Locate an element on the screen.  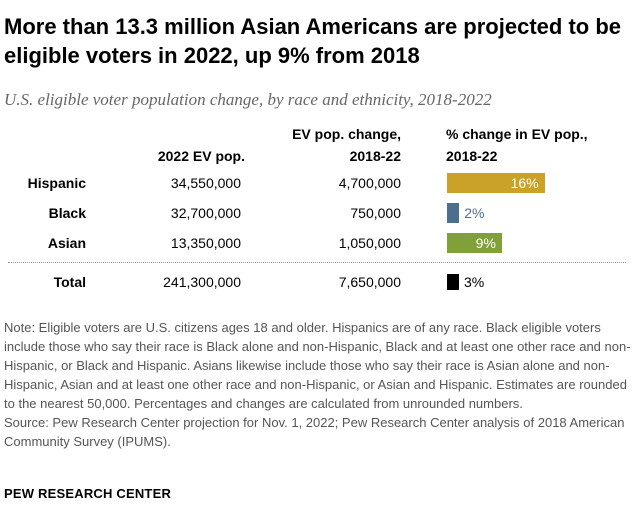
header-change-line1: EV pop. change, is located at coordinates (346, 134).